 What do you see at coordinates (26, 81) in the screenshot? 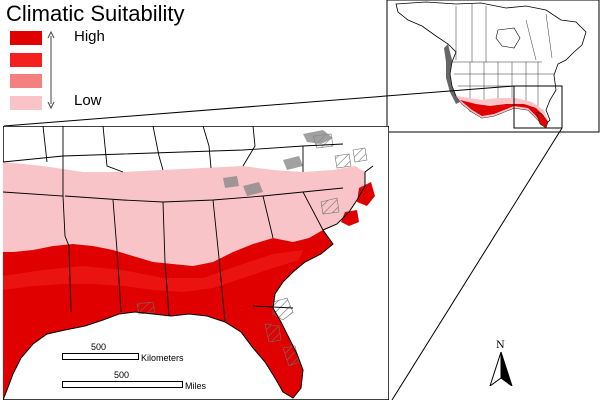
I see `legend-swatch-medium-low` at bounding box center [26, 81].